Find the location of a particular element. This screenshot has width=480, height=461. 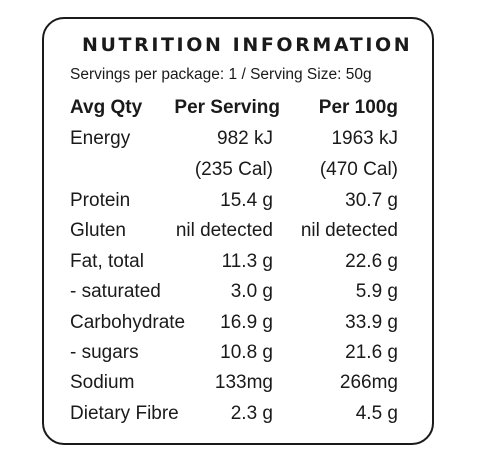

row-per-serving: 16.9 g is located at coordinates (246, 322).